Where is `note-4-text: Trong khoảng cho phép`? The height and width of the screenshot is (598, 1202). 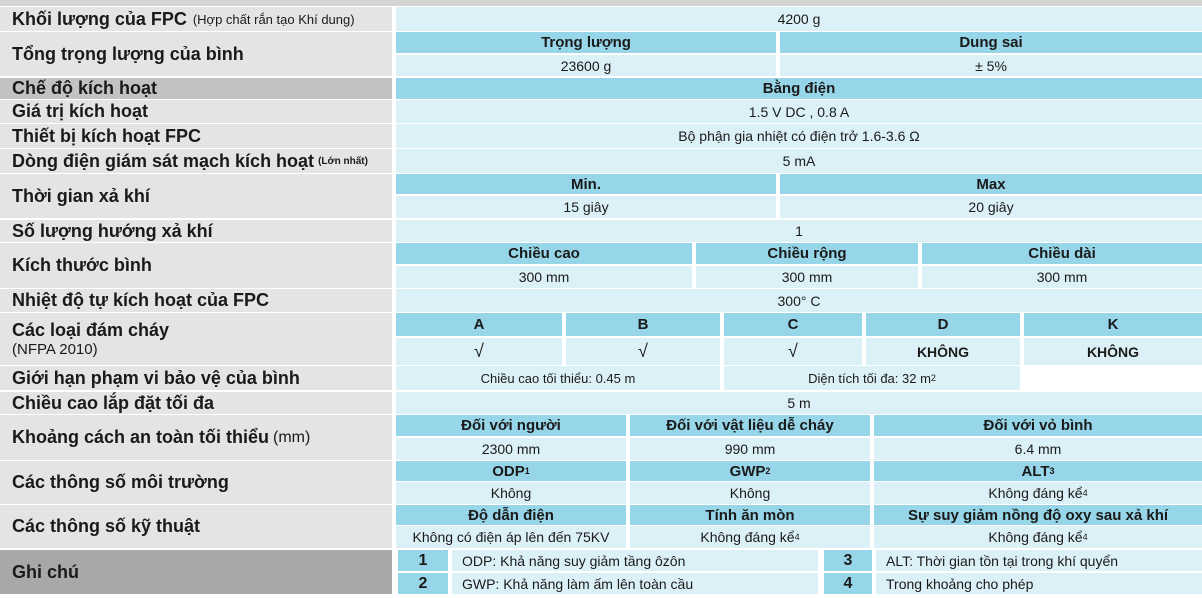
note-4-text: Trong khoảng cho phép is located at coordinates (1039, 583).